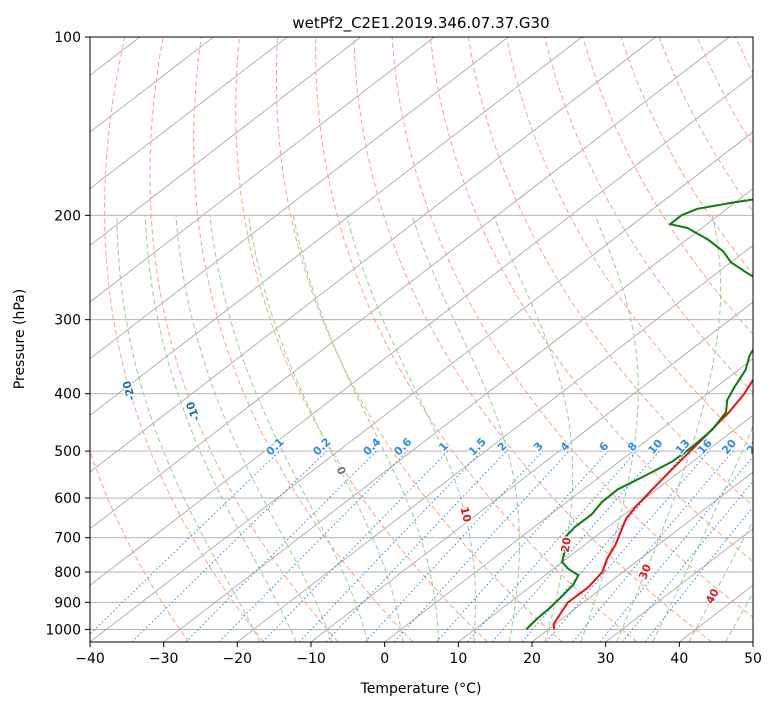 The image size is (775, 712). Describe the element at coordinates (67, 38) in the screenshot. I see `y-tick-label: 100` at that location.